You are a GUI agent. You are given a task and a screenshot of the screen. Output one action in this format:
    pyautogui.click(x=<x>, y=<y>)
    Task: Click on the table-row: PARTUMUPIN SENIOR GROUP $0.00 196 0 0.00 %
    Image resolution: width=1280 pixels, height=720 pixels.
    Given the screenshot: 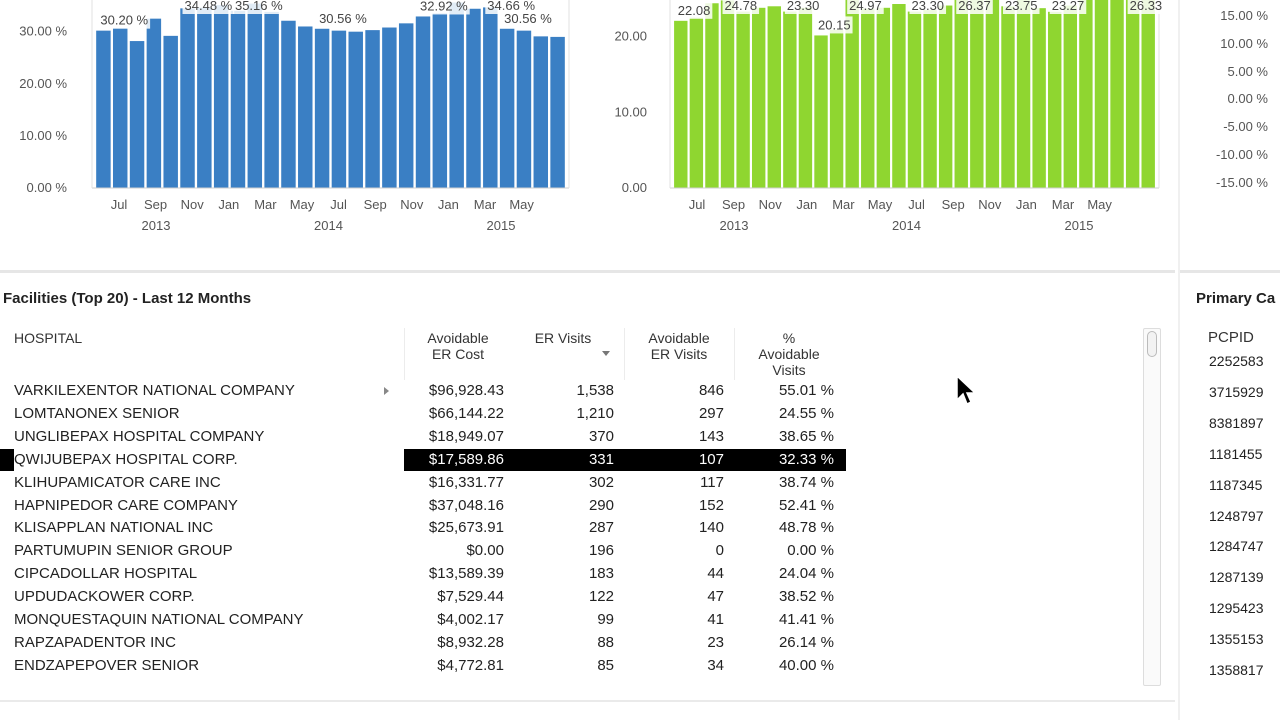 What is the action you would take?
    pyautogui.click(x=423, y=551)
    